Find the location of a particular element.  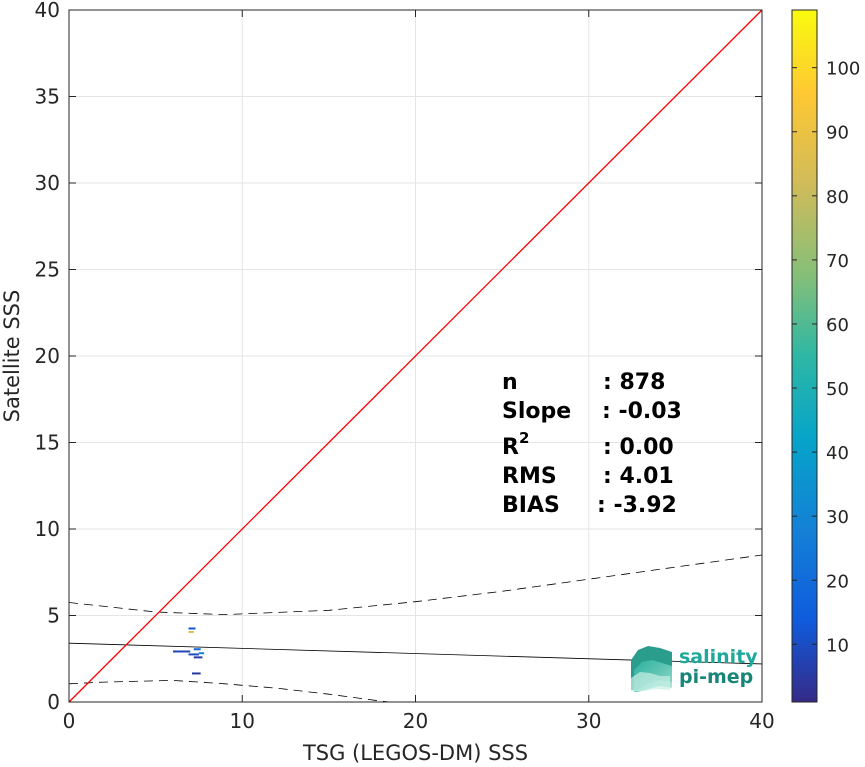

stat-rms-value: : 4.01 is located at coordinates (638, 476).